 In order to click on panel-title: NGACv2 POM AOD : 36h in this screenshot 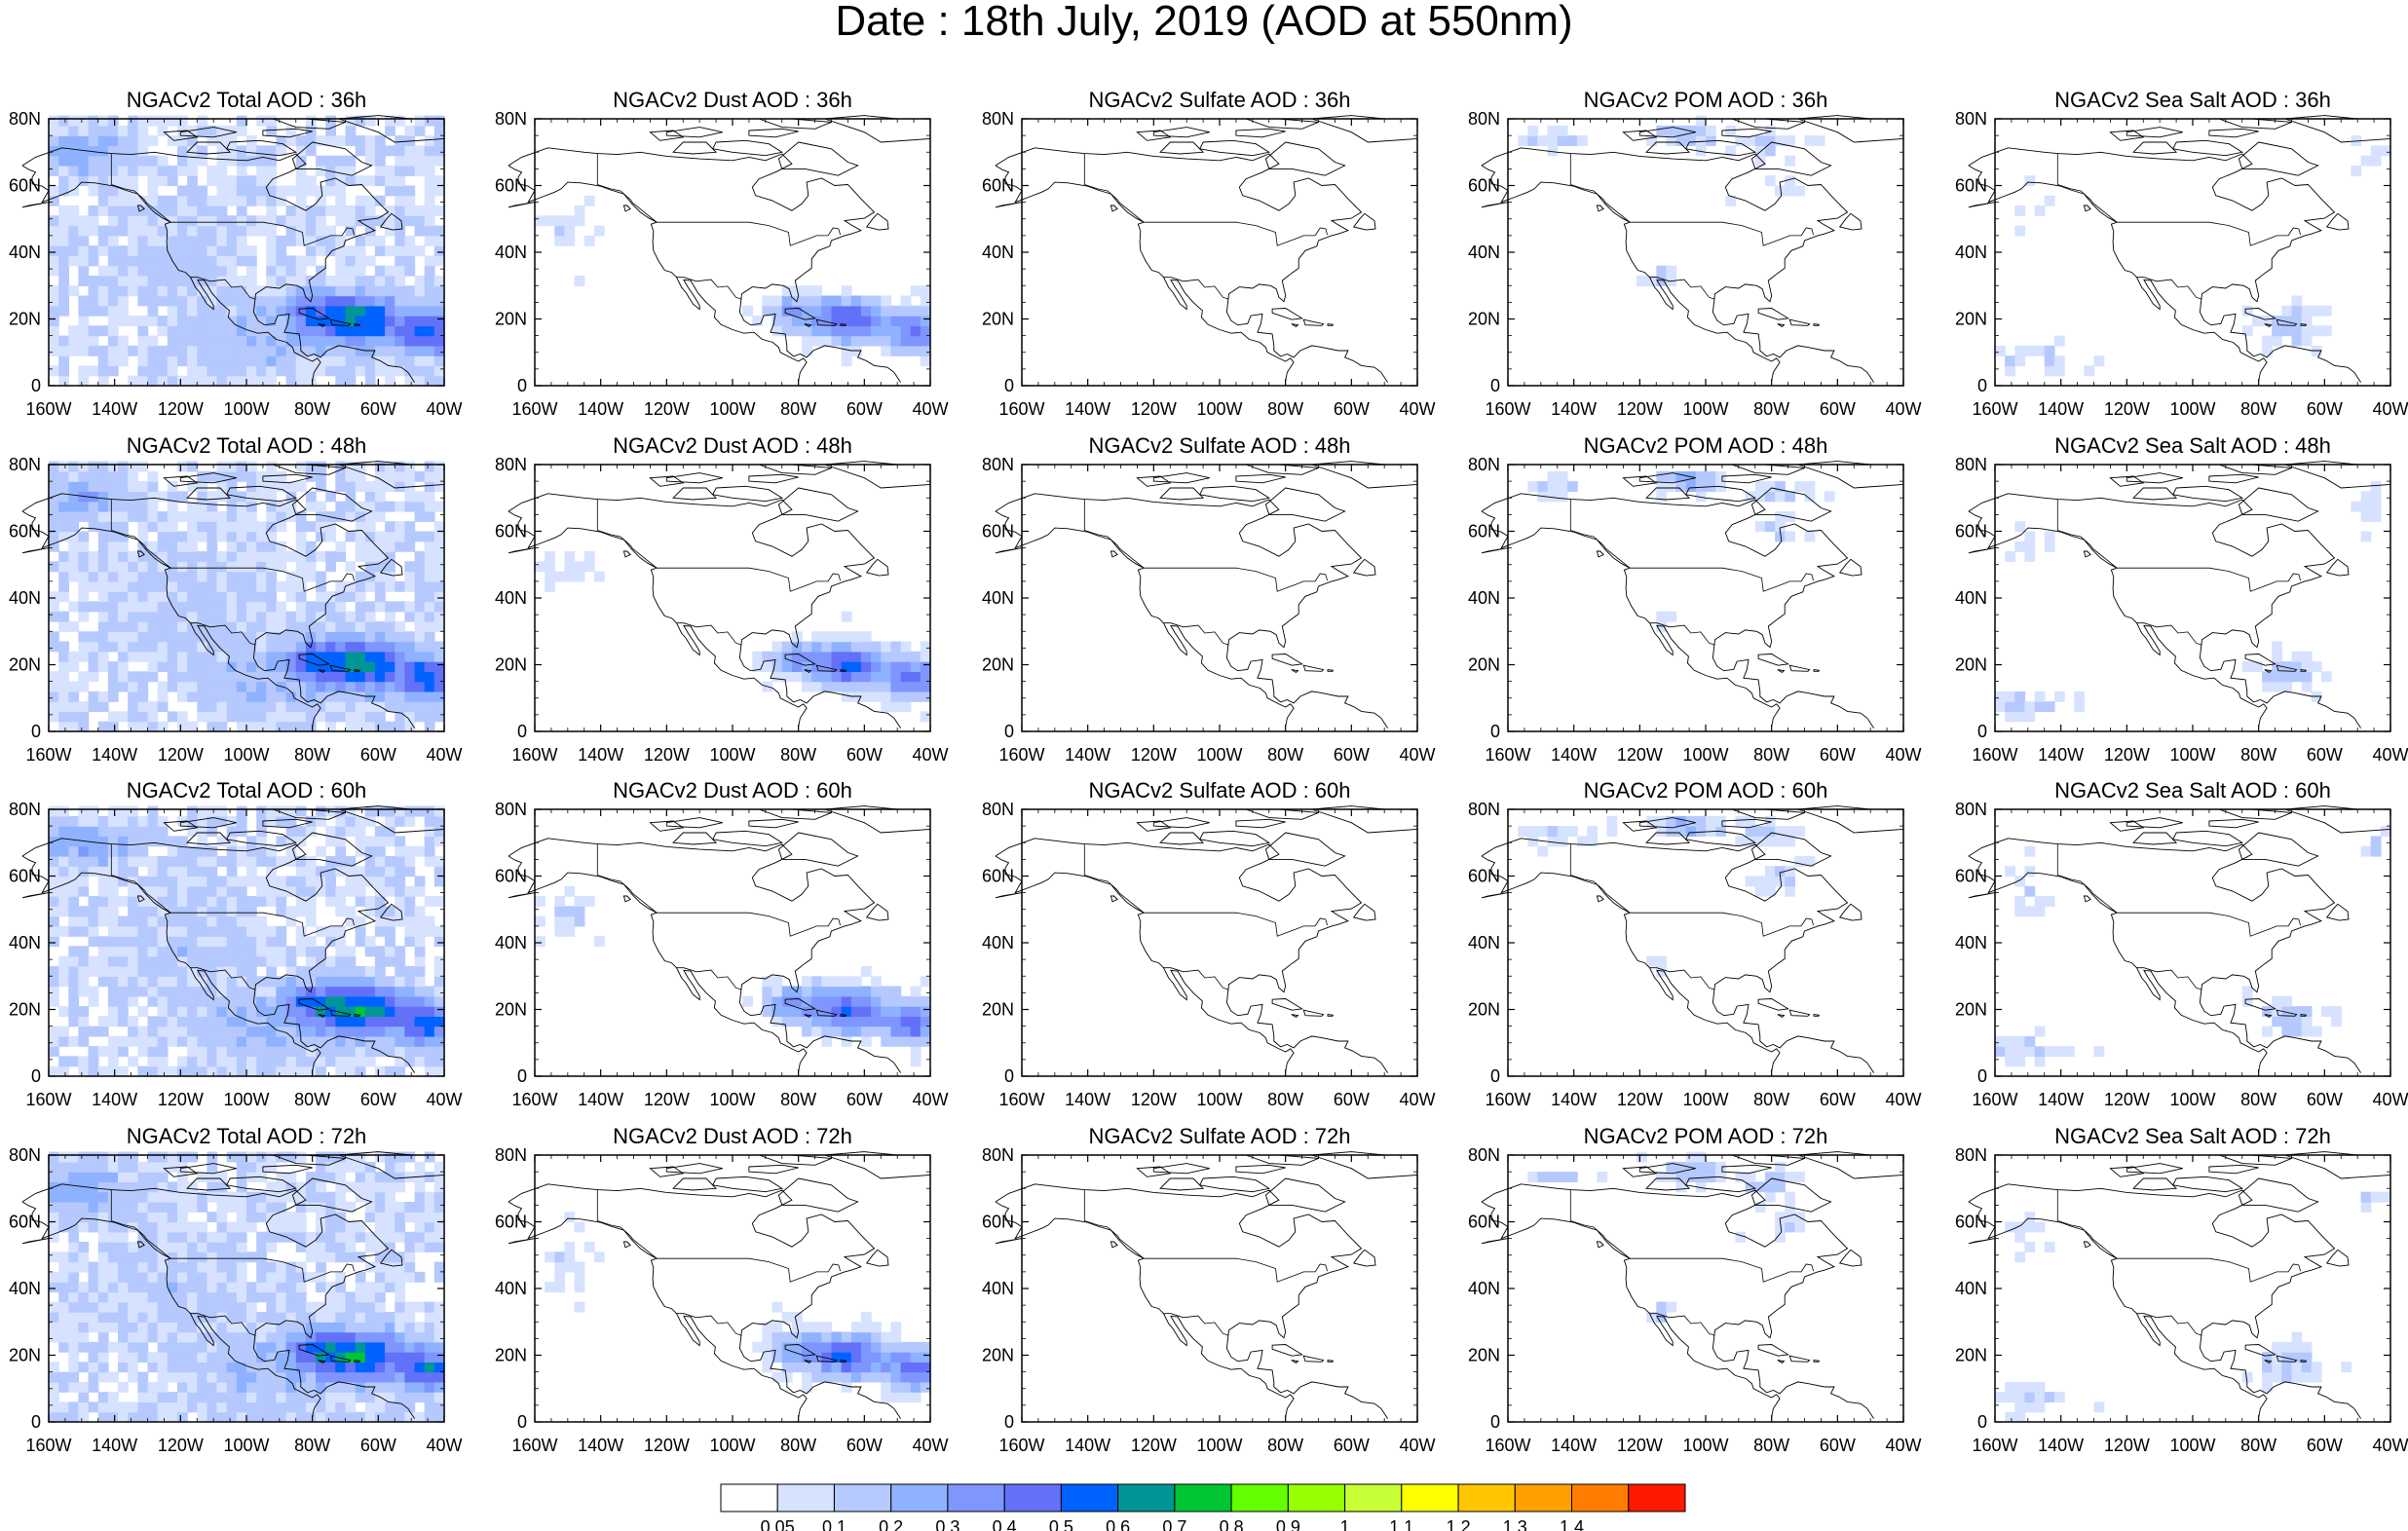, I will do `click(1706, 100)`.